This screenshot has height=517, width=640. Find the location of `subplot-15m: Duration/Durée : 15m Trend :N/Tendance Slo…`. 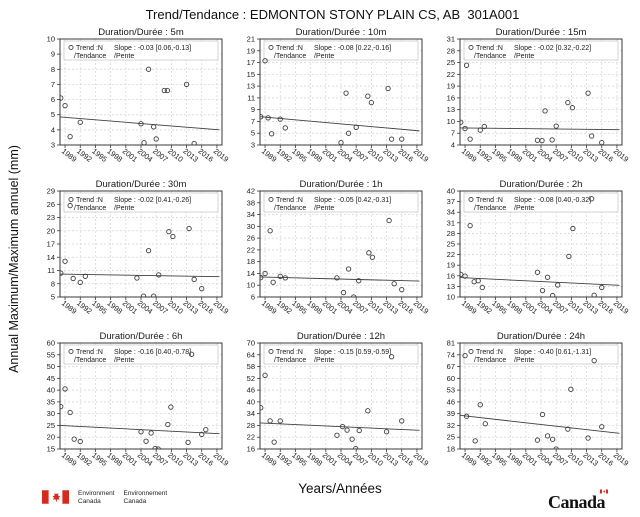

subplot-15m: Duration/Durée : 15m Trend :N/Tendance Slo… is located at coordinates (532, 102).